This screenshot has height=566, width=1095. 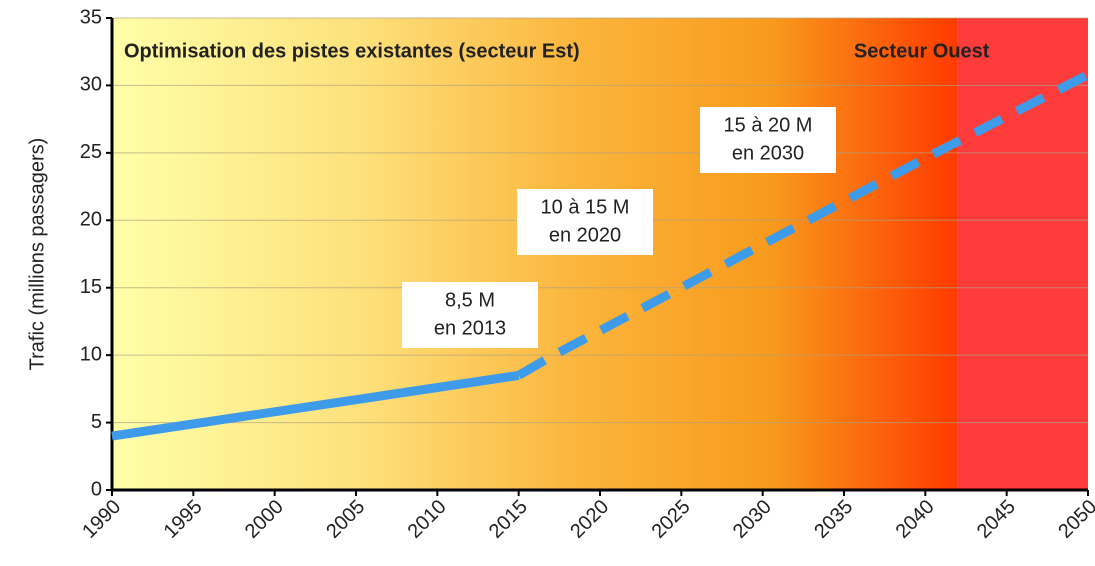 I want to click on region, so click(x=1022, y=254).